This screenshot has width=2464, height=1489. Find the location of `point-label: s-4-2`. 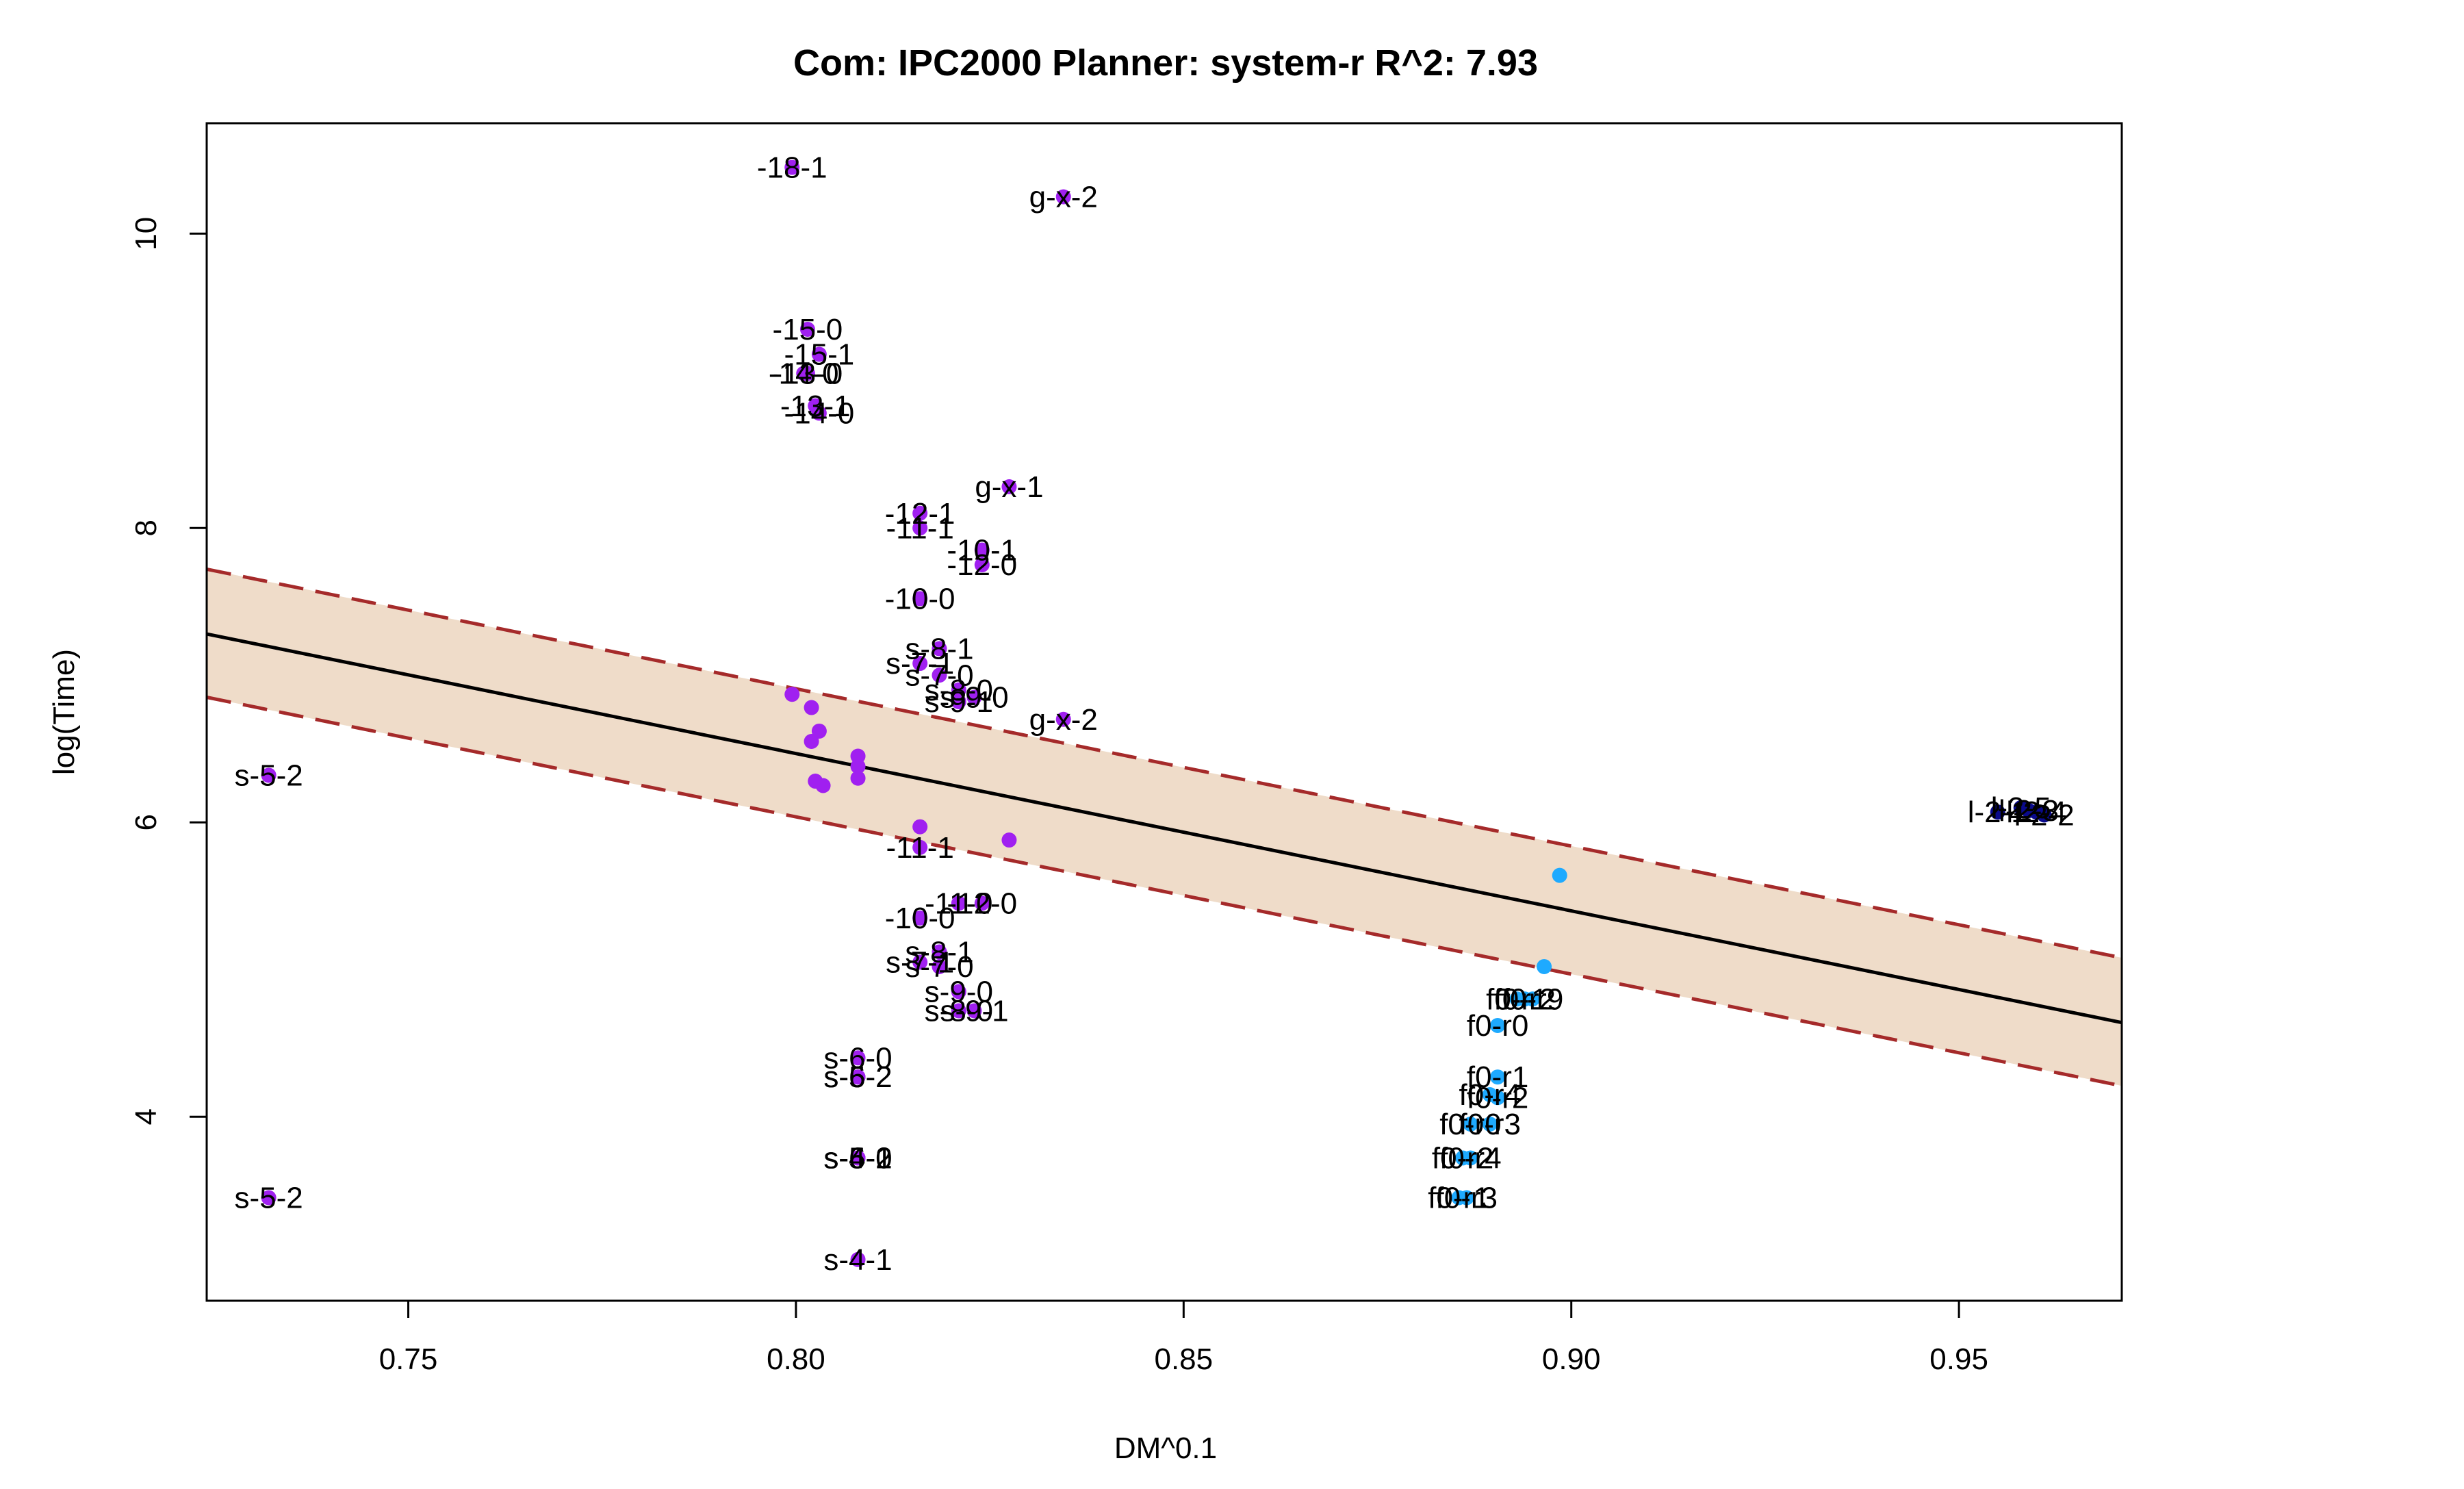

point-label: s-4-2 is located at coordinates (858, 1158).